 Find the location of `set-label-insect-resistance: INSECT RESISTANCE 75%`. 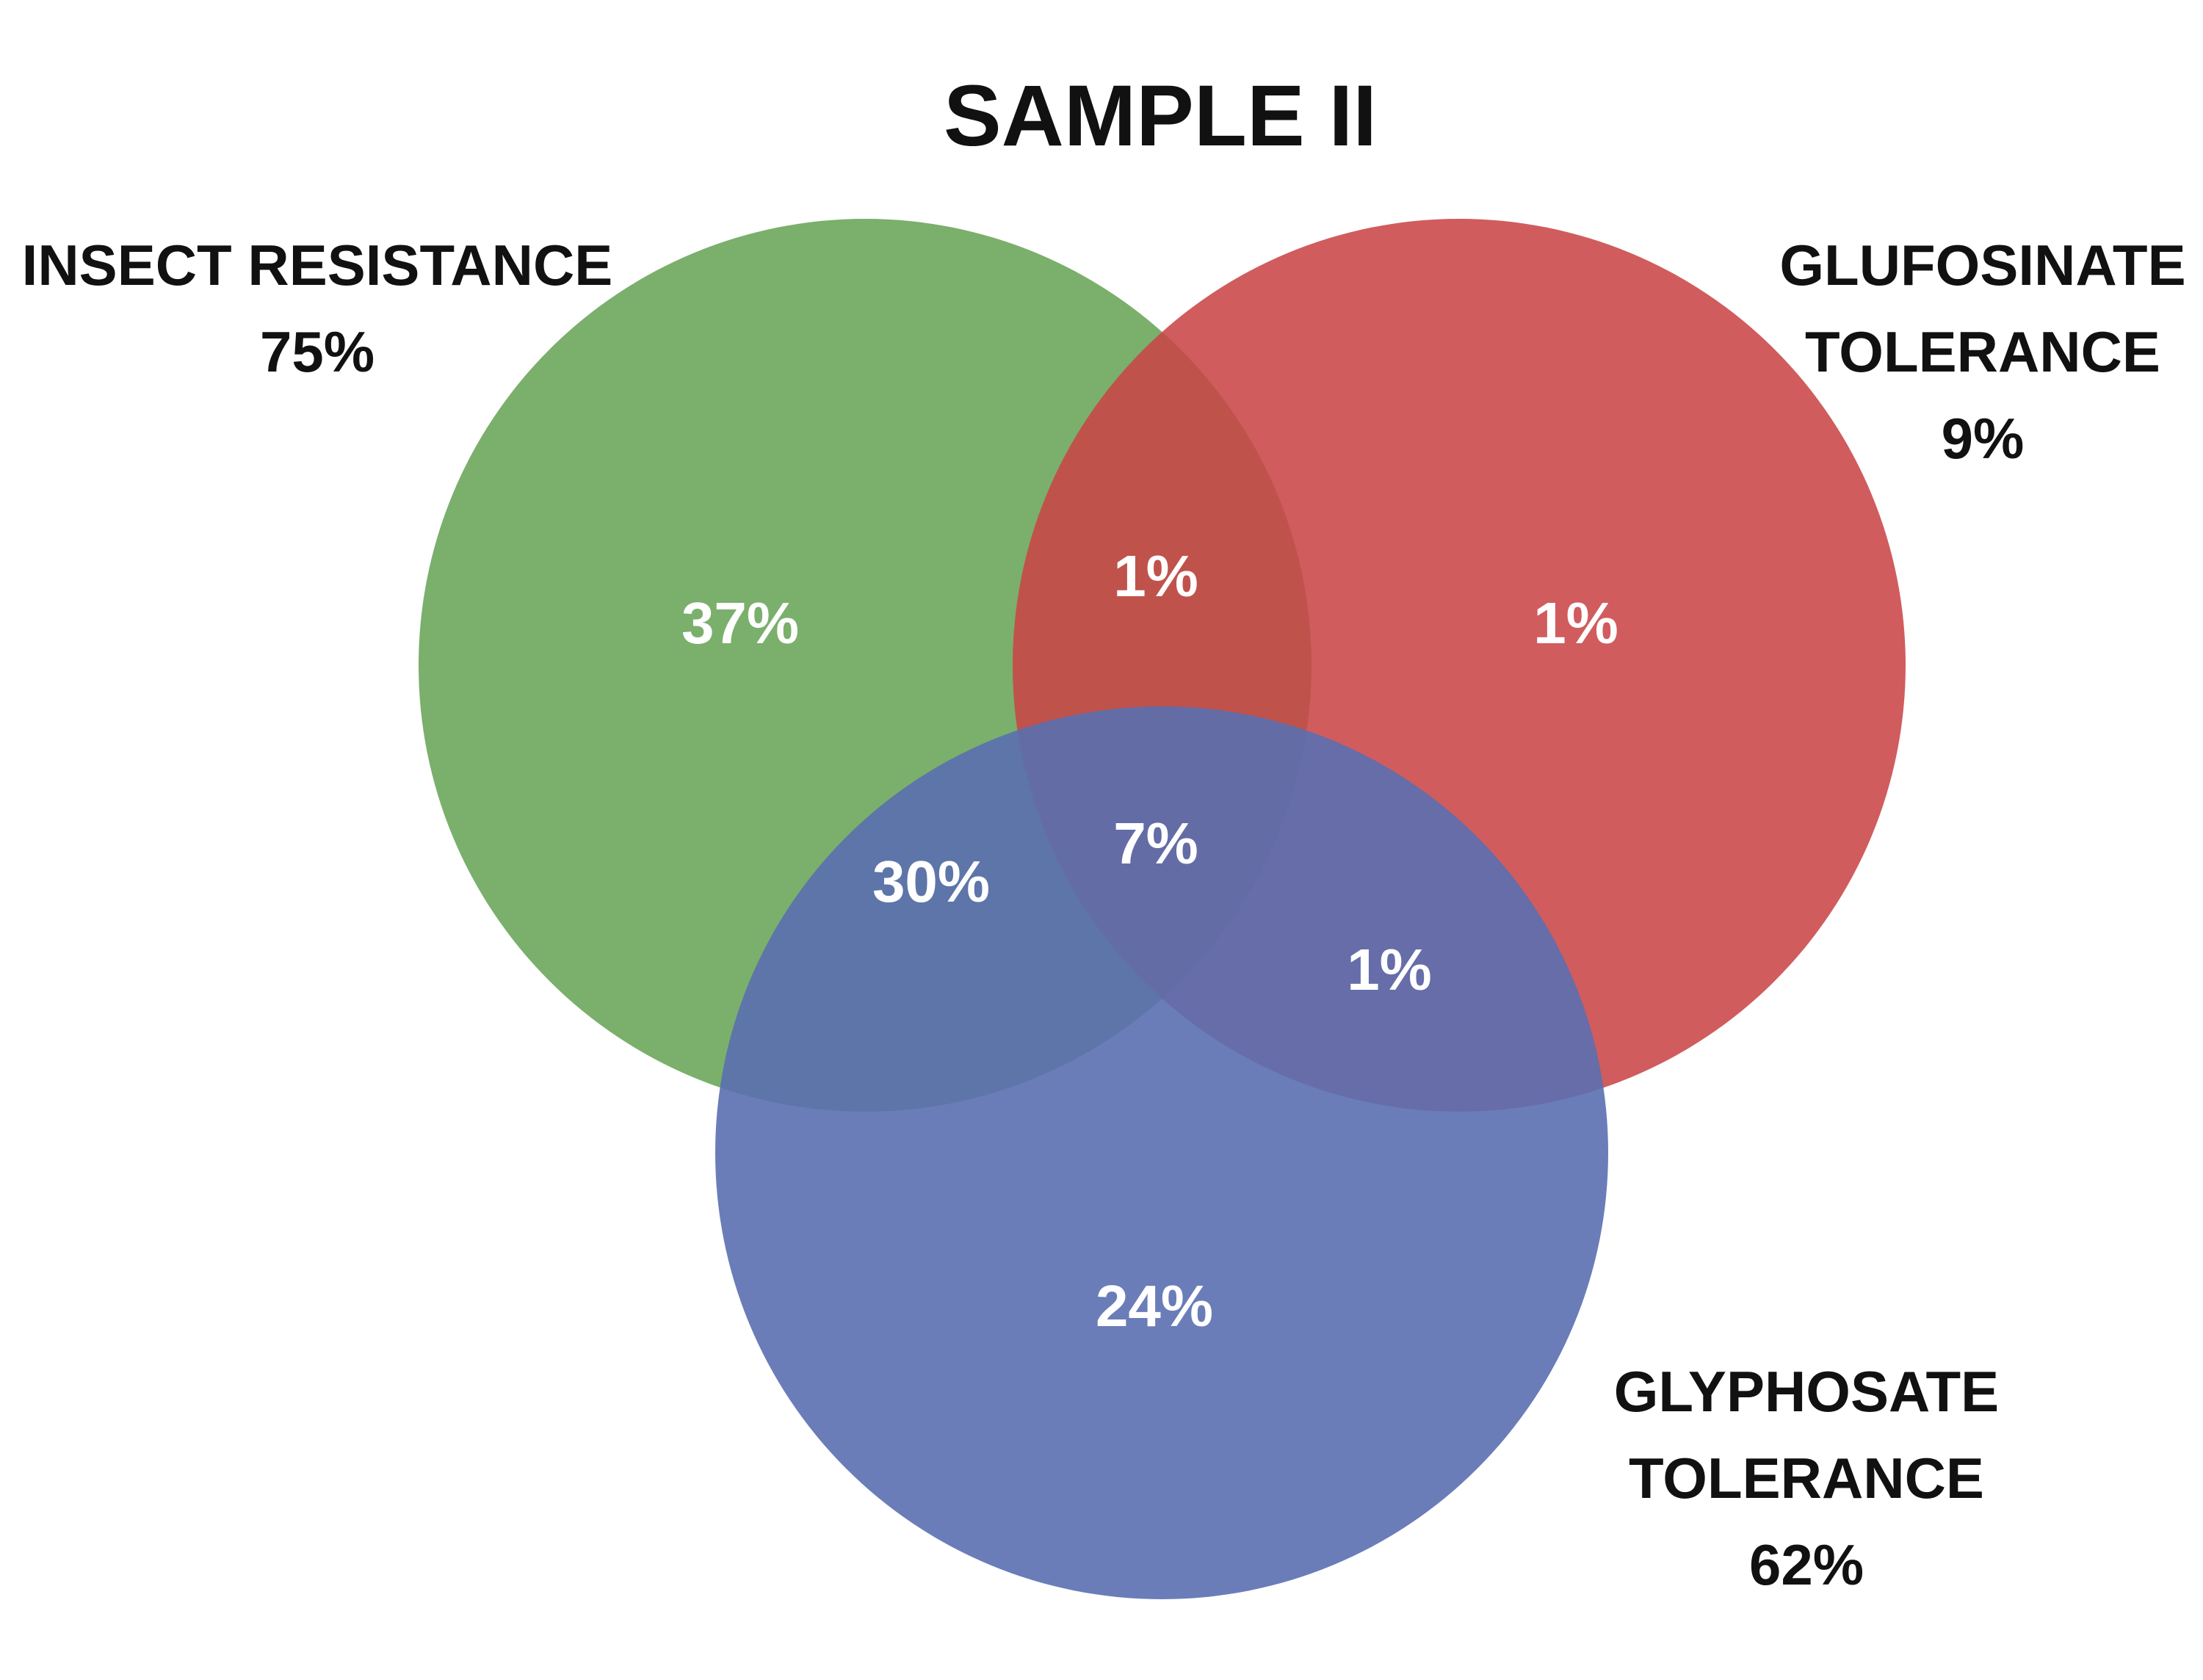

set-label-insect-resistance: INSECT RESISTANCE 75% is located at coordinates (317, 308).